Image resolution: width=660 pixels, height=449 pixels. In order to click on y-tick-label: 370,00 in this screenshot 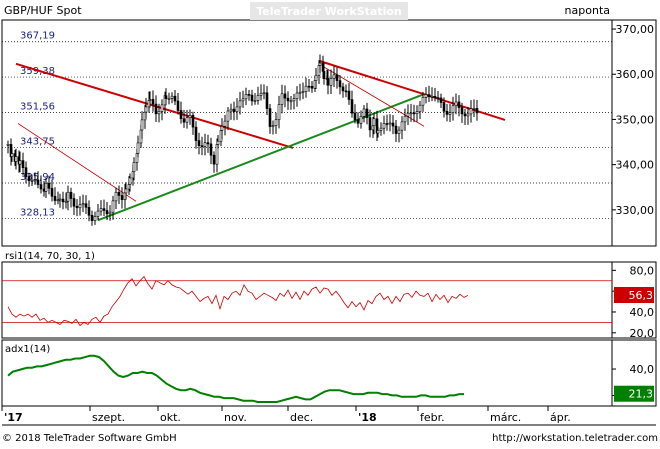, I will do `click(635, 29)`.